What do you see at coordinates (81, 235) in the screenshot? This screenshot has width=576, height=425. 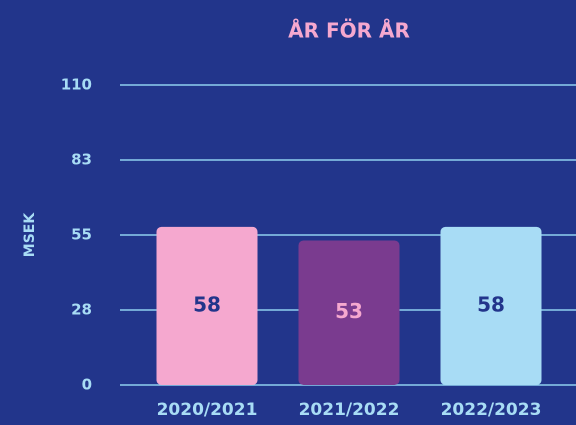 I see `y-tick-label: 55` at bounding box center [81, 235].